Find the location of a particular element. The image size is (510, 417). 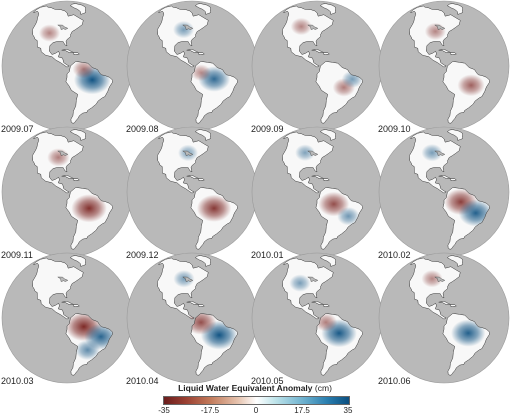

legend-colorbar is located at coordinates (256, 400).